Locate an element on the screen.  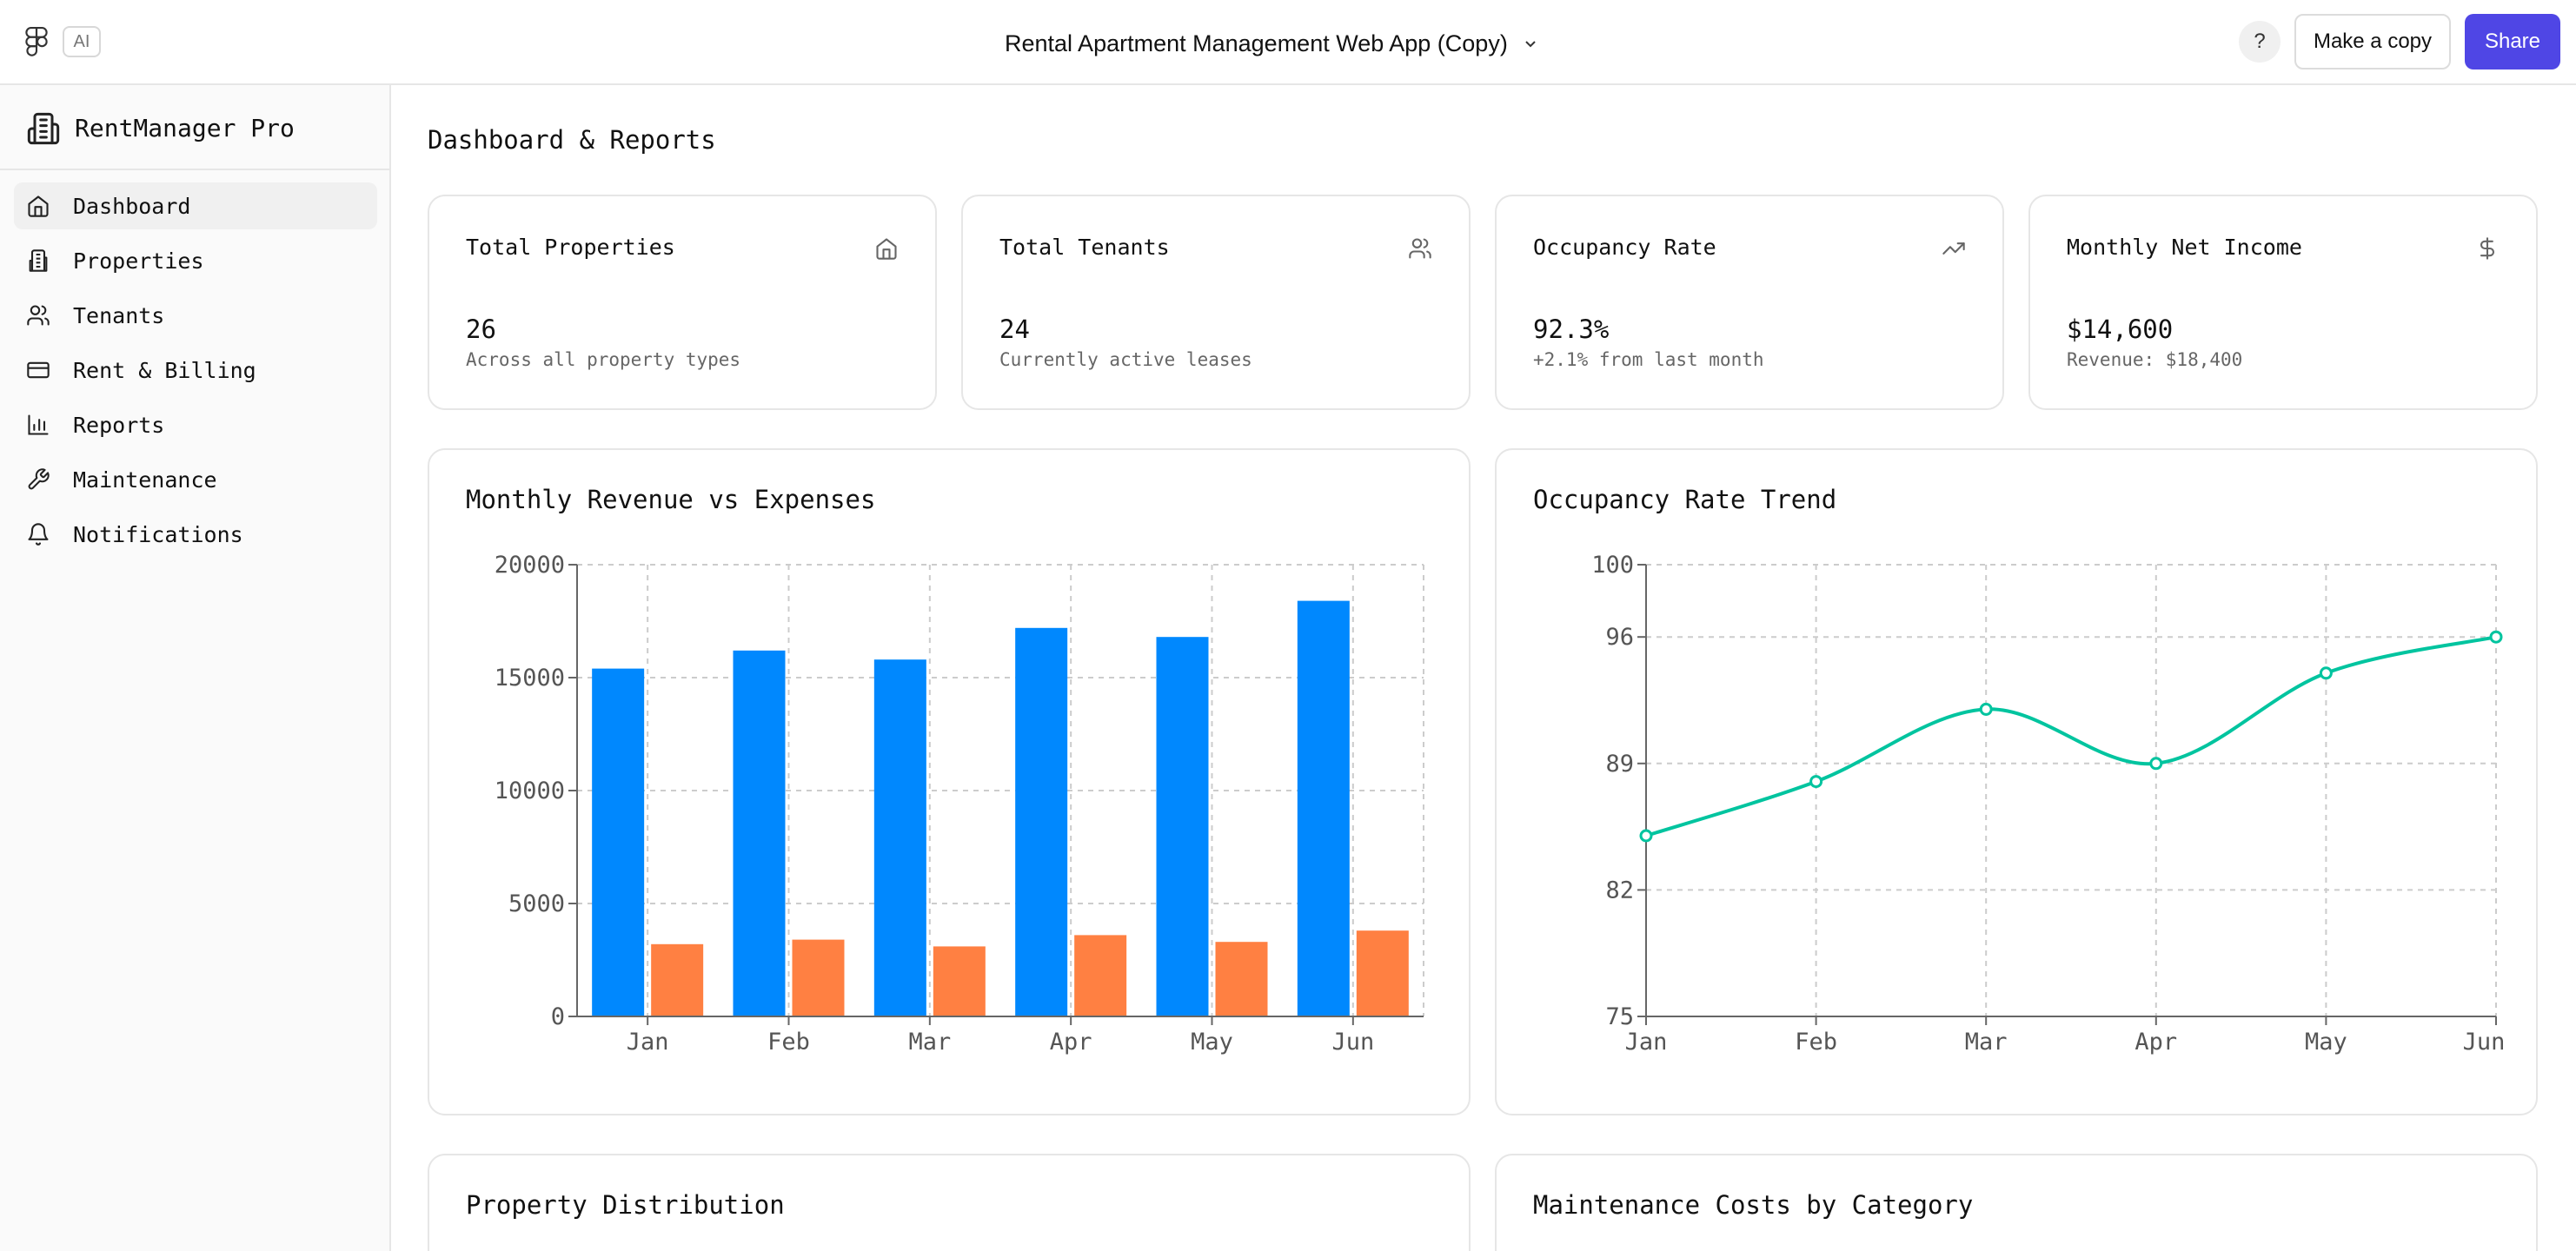
brand-name: RentManager Pro is located at coordinates (185, 128).